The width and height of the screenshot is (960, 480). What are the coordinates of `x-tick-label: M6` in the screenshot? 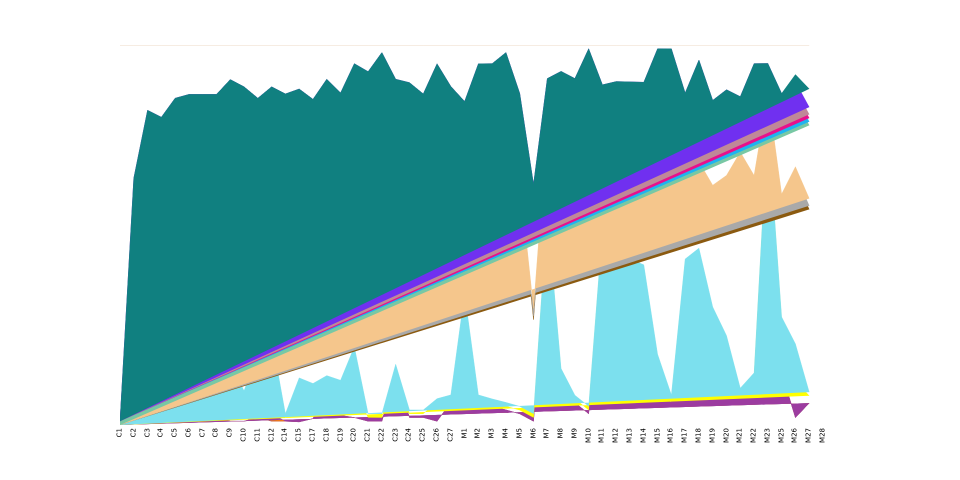 It's located at (533, 433).